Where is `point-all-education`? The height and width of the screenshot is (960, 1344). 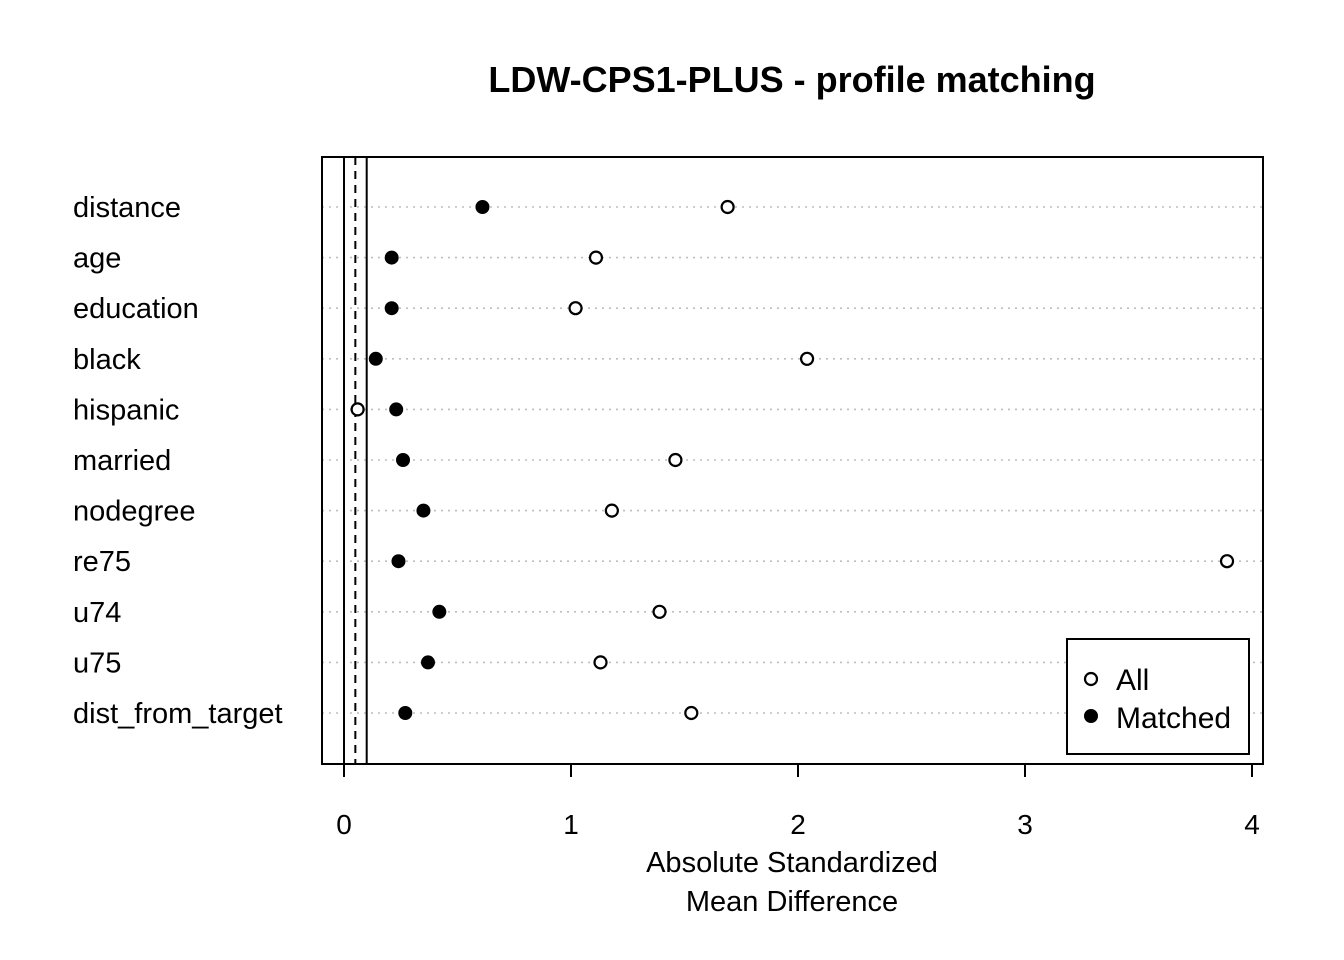
point-all-education is located at coordinates (575, 308).